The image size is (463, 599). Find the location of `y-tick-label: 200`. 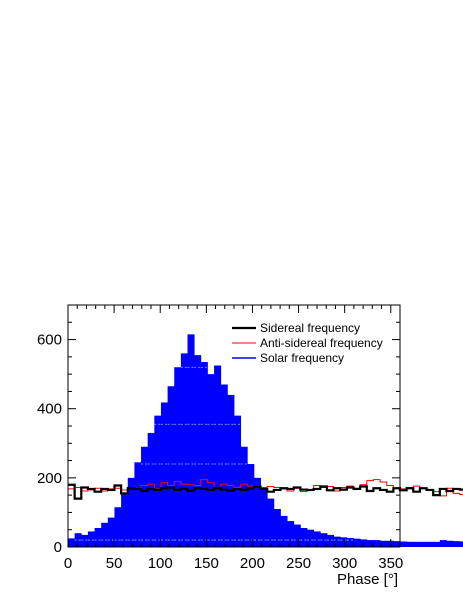

y-tick-label: 200 is located at coordinates (49, 478).